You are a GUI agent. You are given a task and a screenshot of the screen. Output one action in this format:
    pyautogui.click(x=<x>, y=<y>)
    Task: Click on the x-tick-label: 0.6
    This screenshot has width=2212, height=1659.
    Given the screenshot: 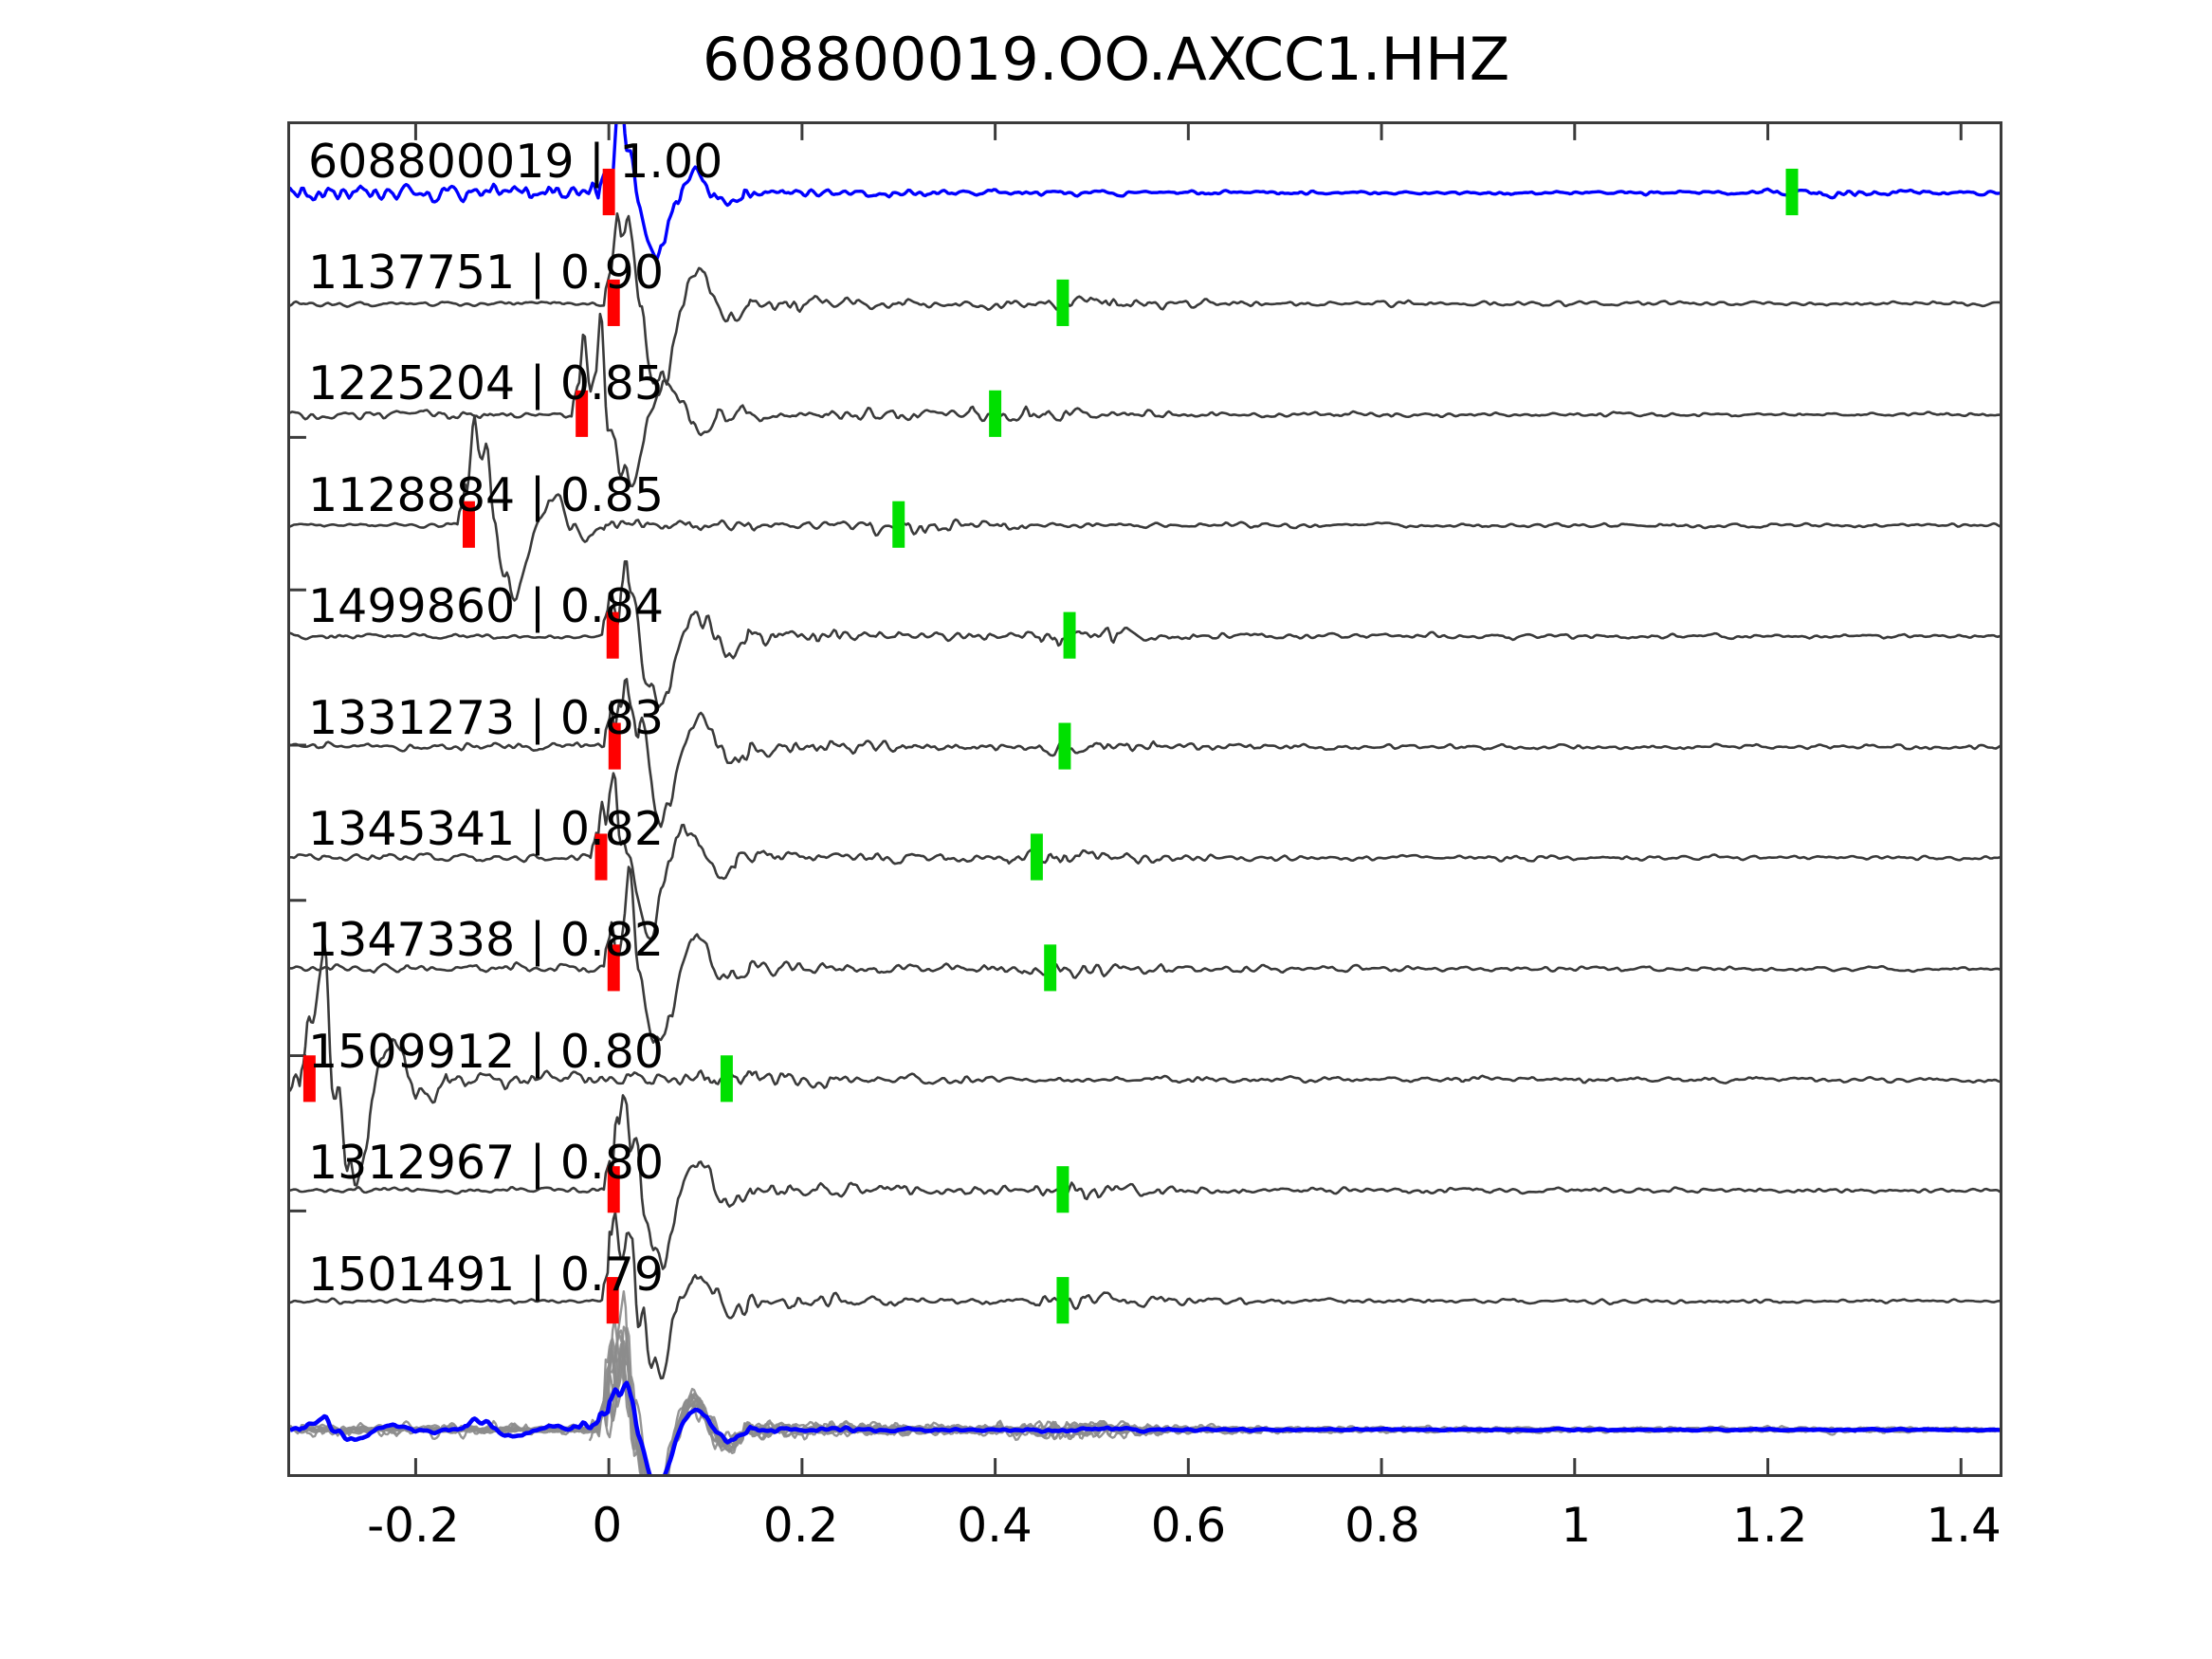 What is the action you would take?
    pyautogui.click(x=1188, y=1525)
    